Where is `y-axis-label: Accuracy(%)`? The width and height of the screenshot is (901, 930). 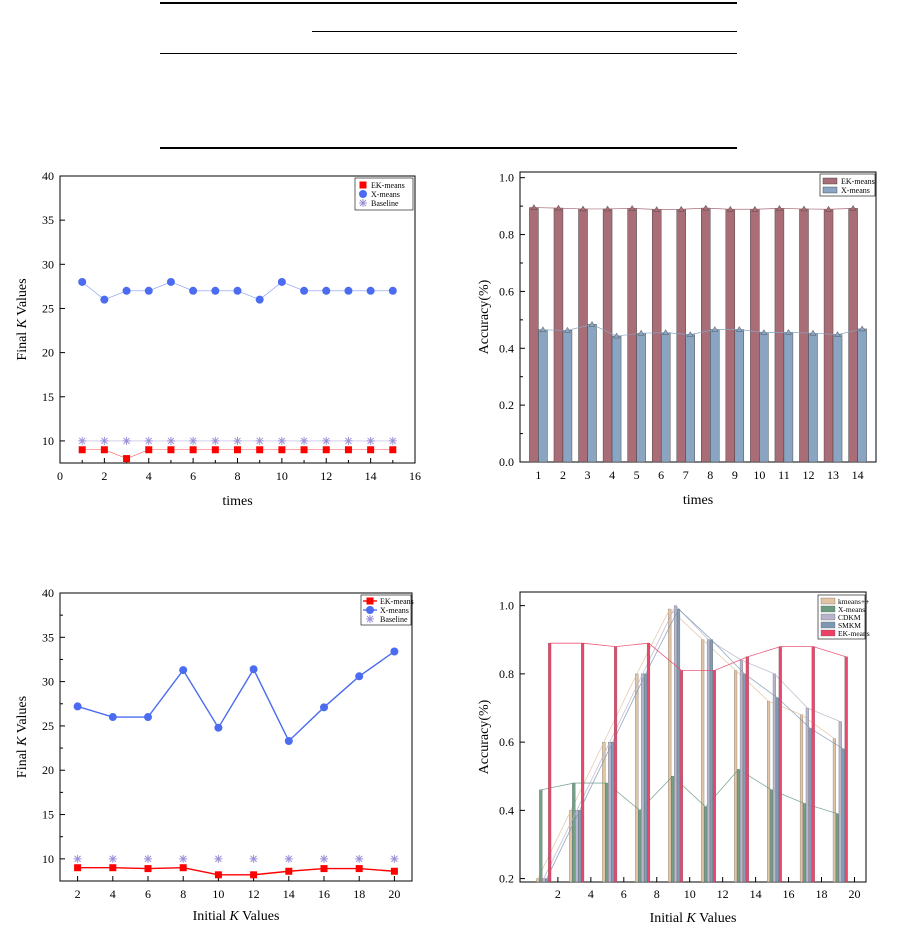
y-axis-label: Accuracy(%) is located at coordinates (484, 316).